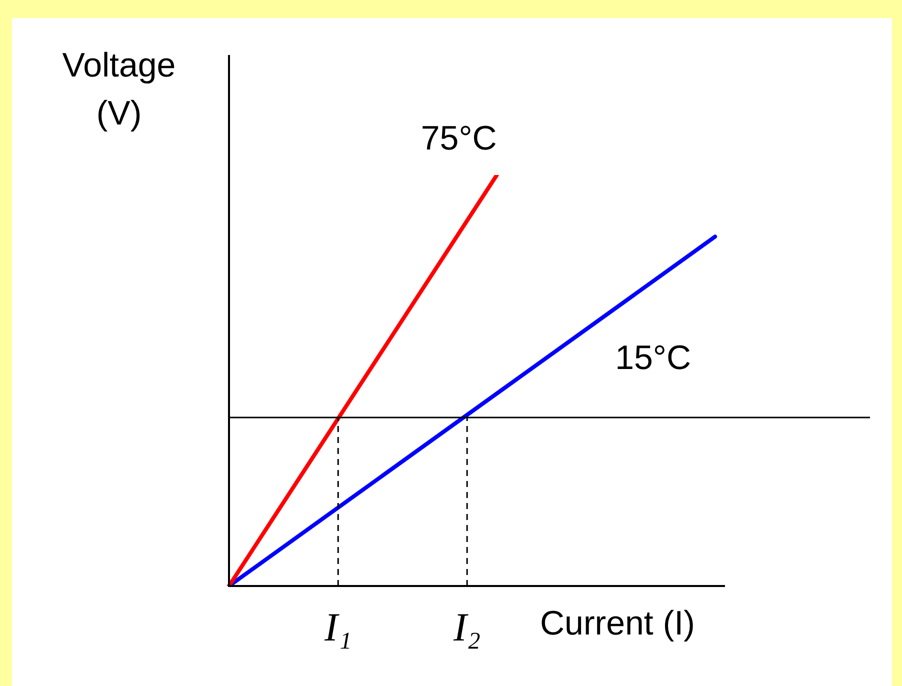 The image size is (902, 686). I want to click on x-tick-label: I₂, so click(466, 627).